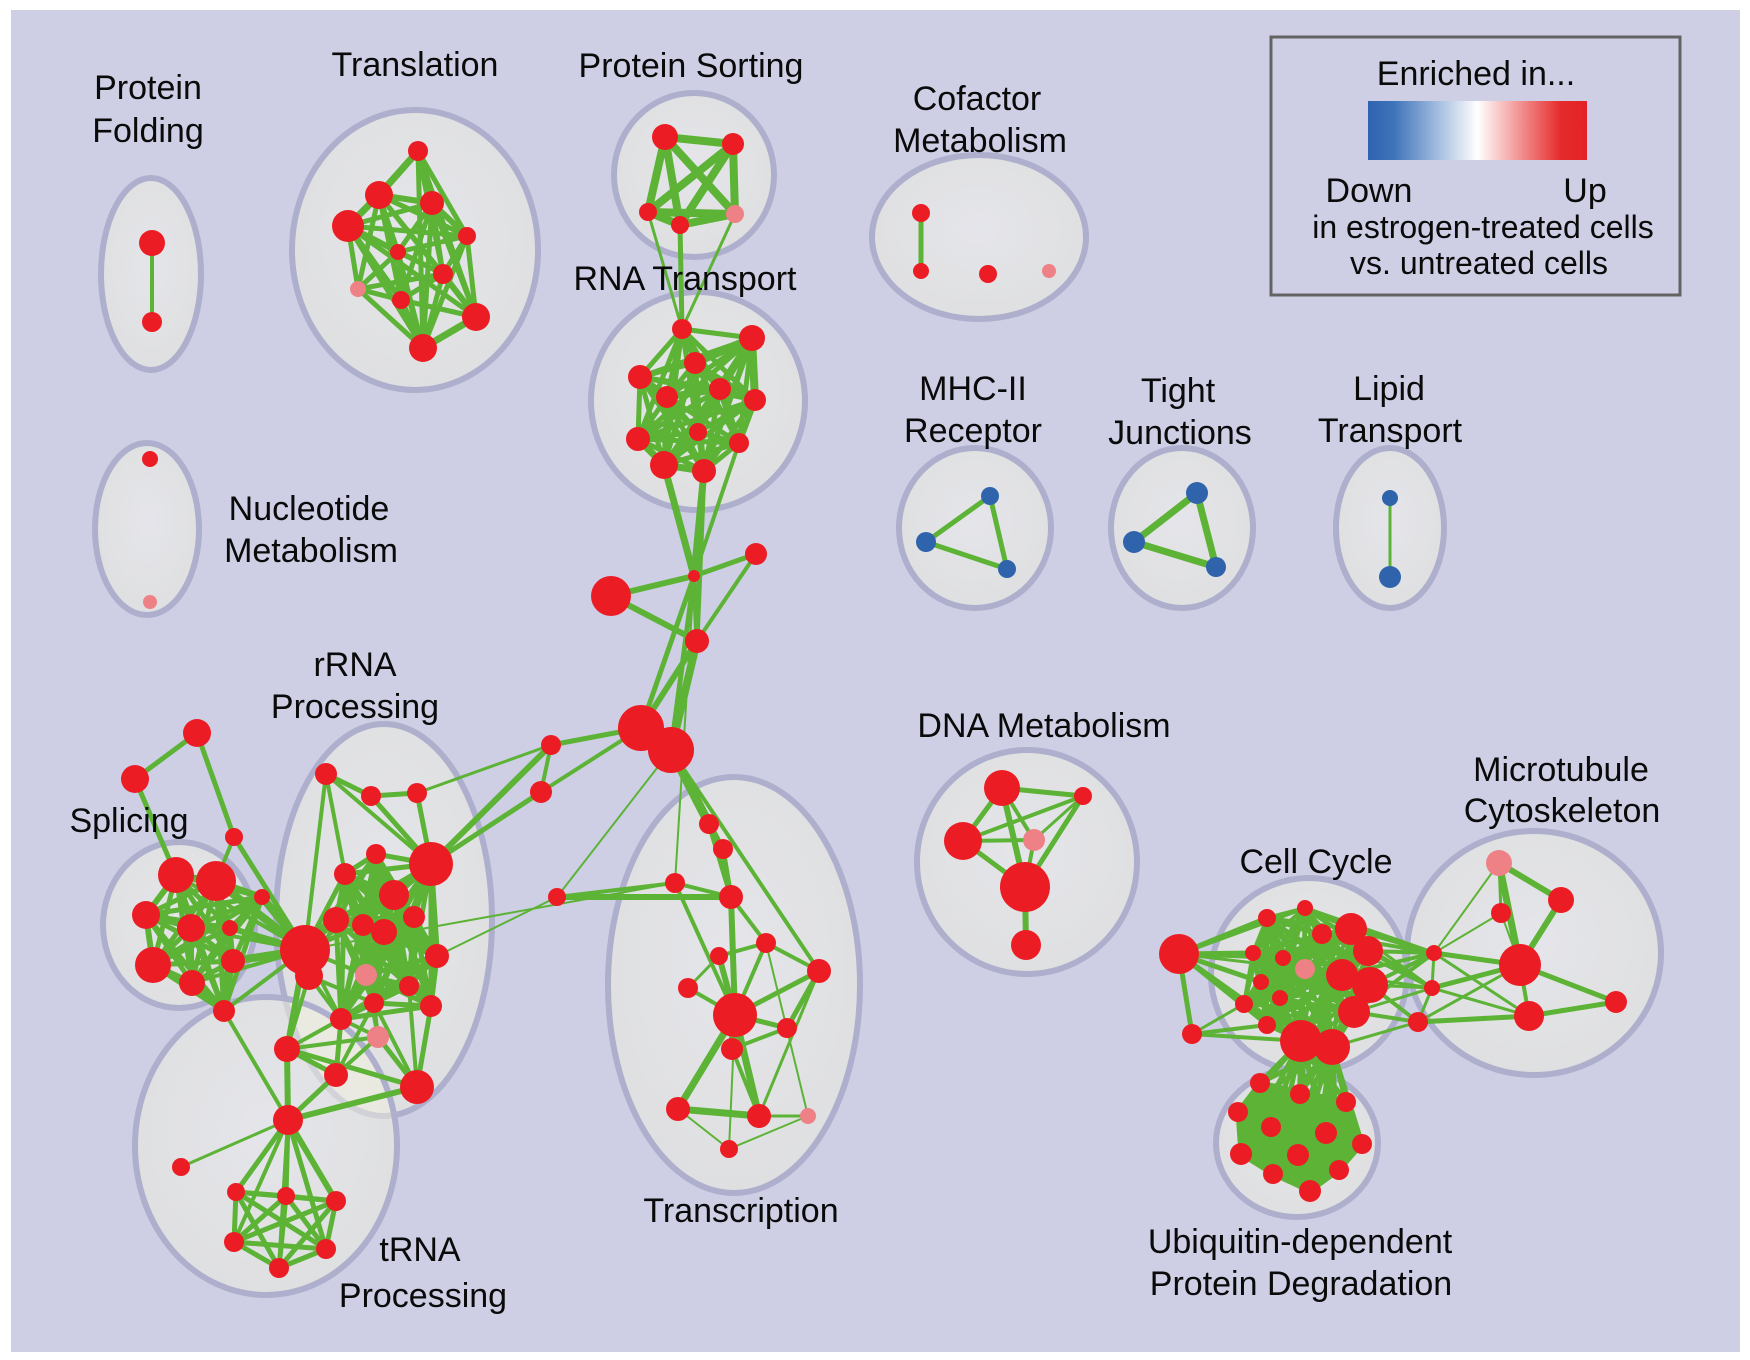  I want to click on svg-text: Cell Cycle, so click(1315, 862).